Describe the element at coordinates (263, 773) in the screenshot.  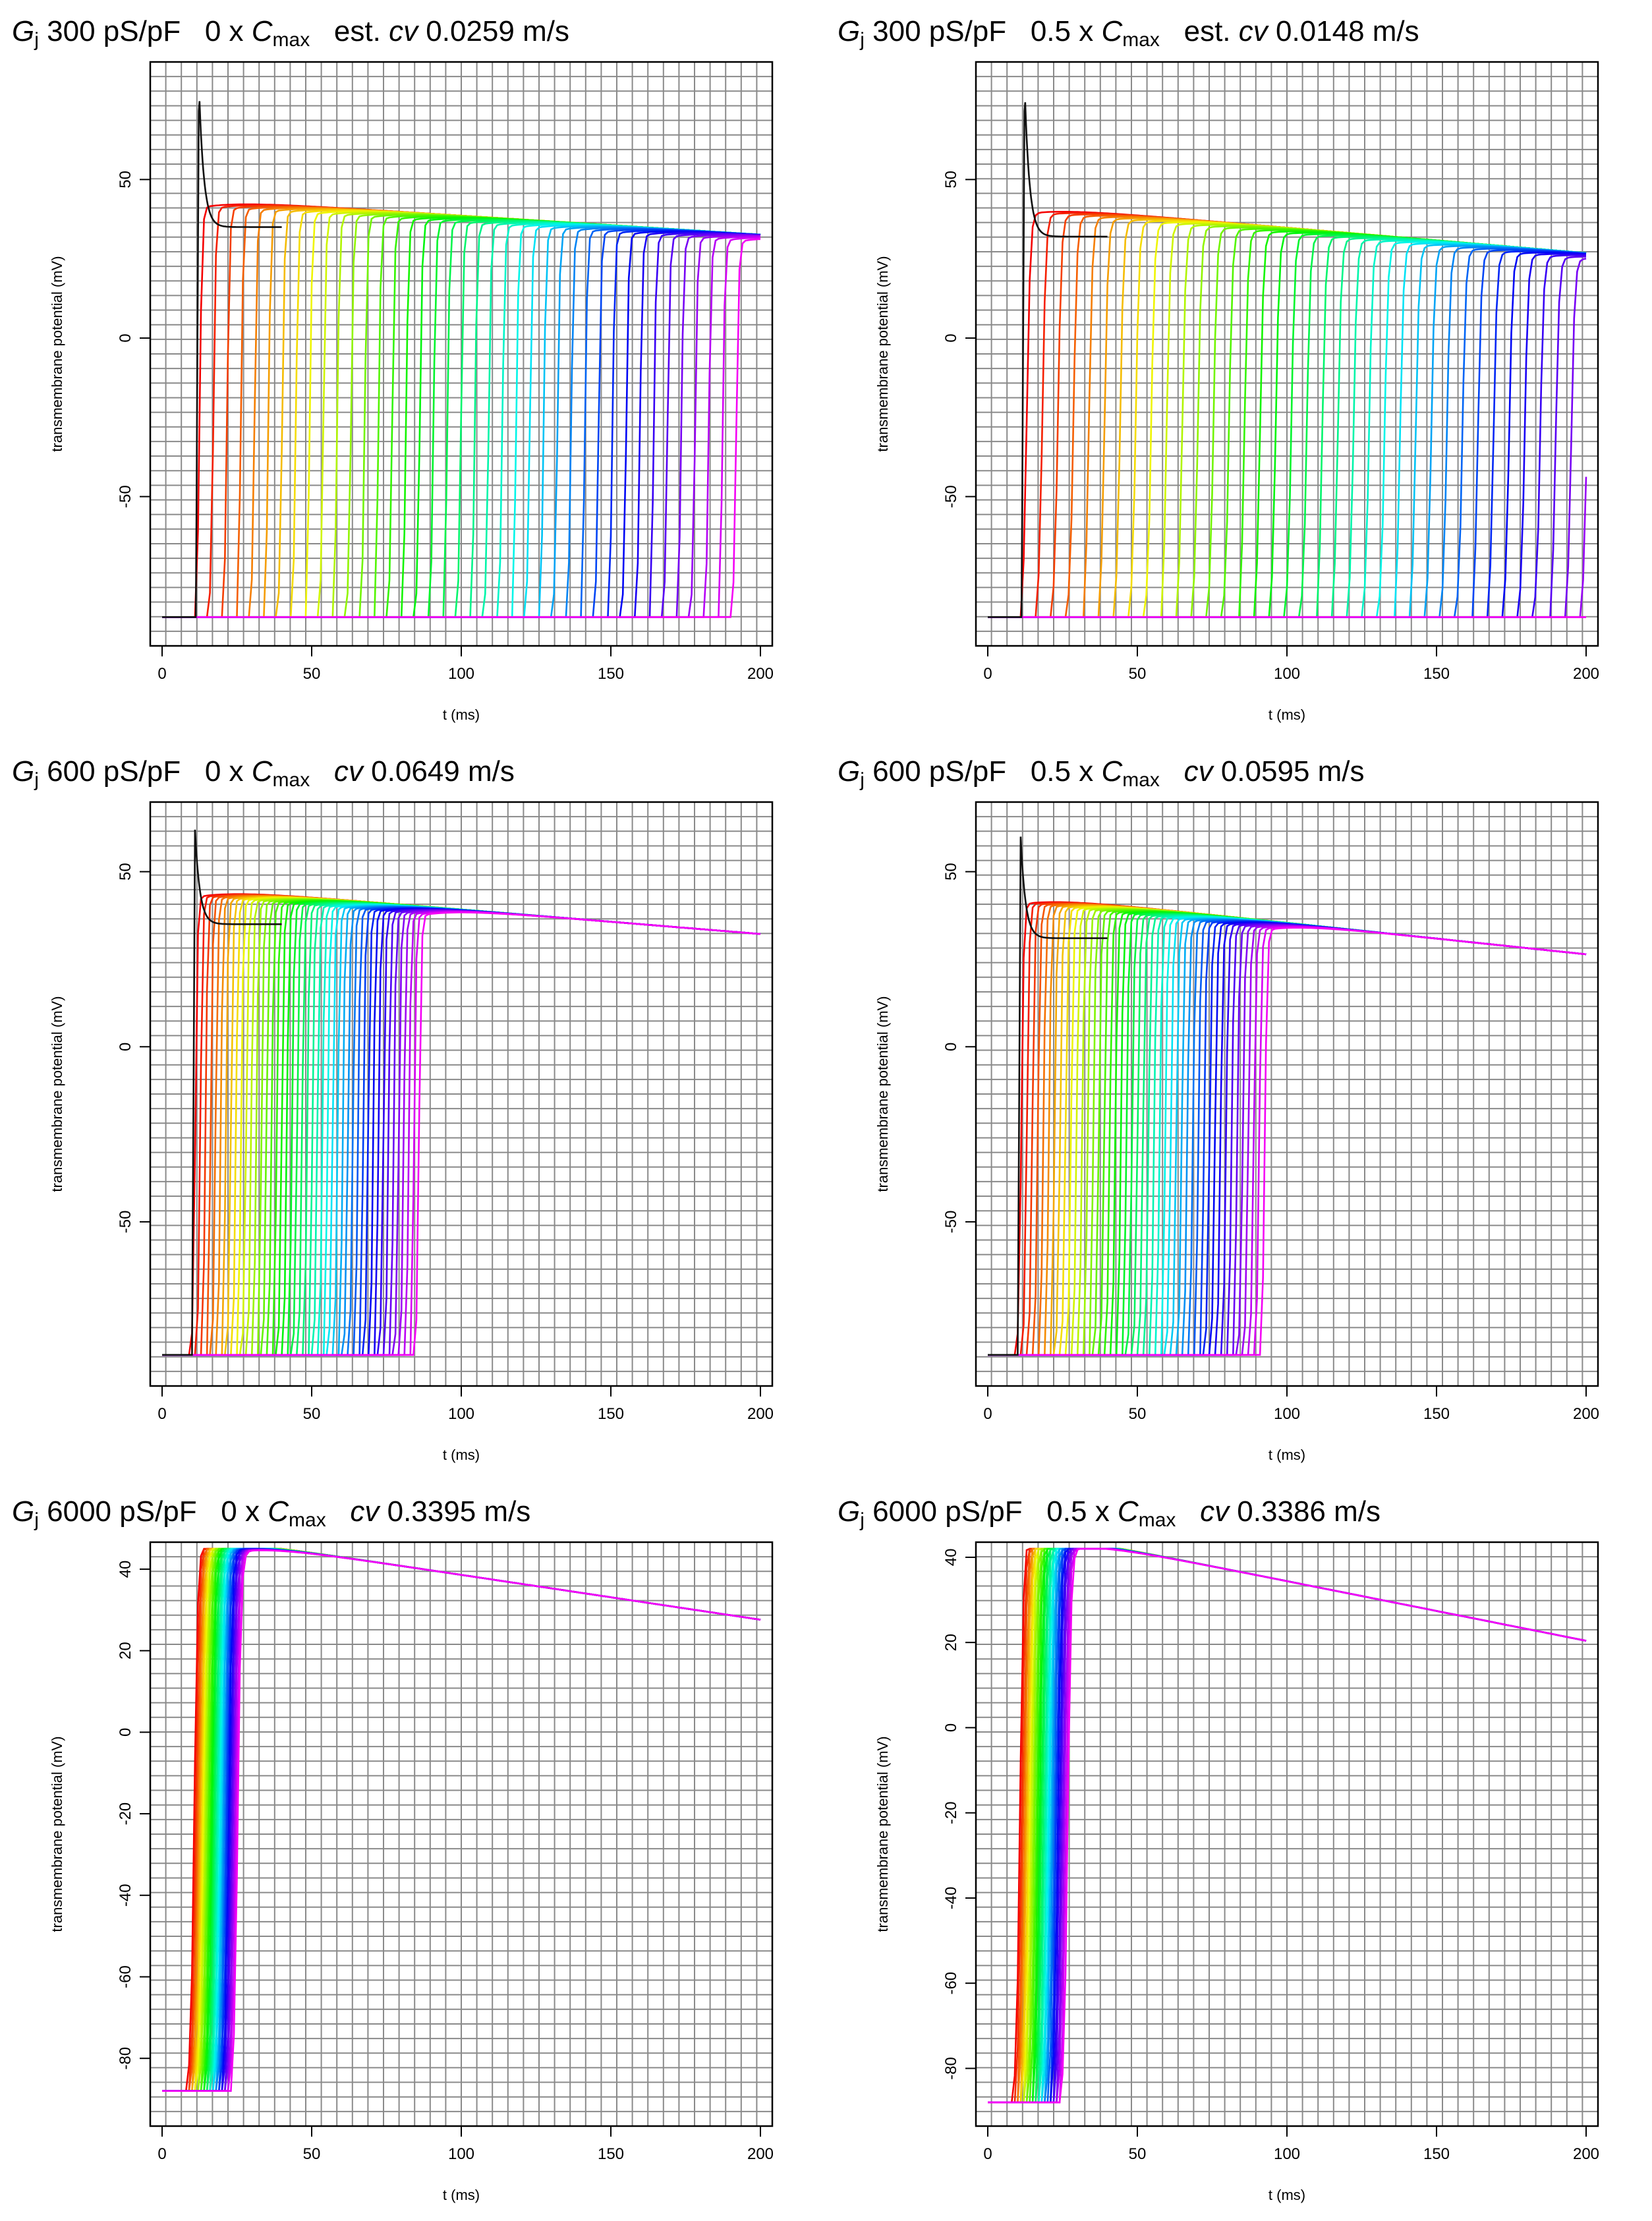
I see `chart-title: Gj 600 pS/pF 0 x Cmax cv 0.0649 m/s` at that location.